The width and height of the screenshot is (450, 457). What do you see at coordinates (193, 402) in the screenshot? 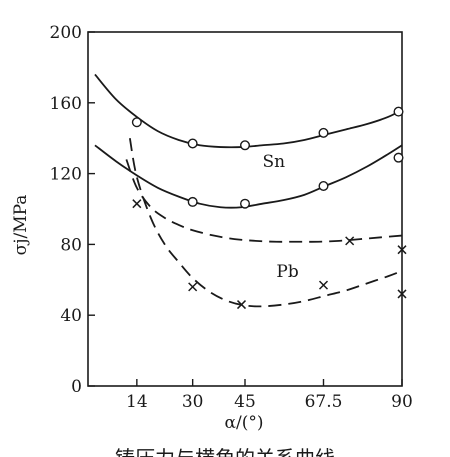
I see `x-tick-label-30: 30` at bounding box center [193, 402].